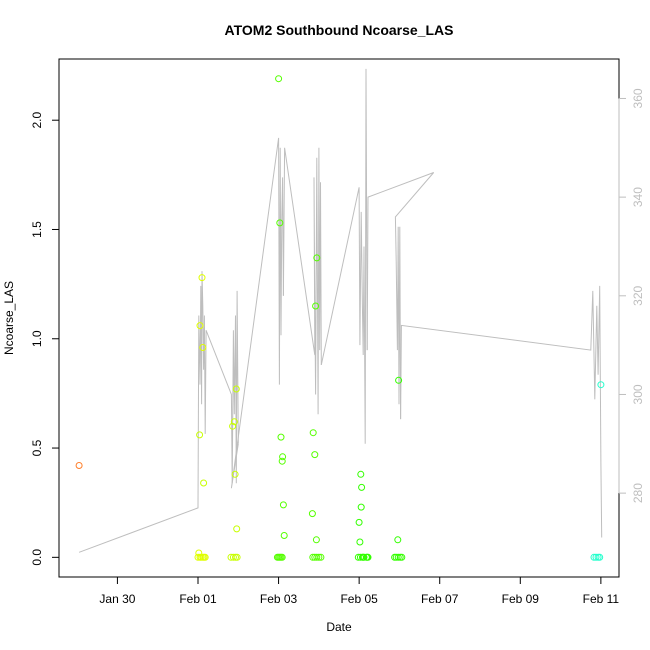 This screenshot has width=650, height=650. What do you see at coordinates (521, 599) in the screenshot?
I see `x-tick-label: Feb 09` at bounding box center [521, 599].